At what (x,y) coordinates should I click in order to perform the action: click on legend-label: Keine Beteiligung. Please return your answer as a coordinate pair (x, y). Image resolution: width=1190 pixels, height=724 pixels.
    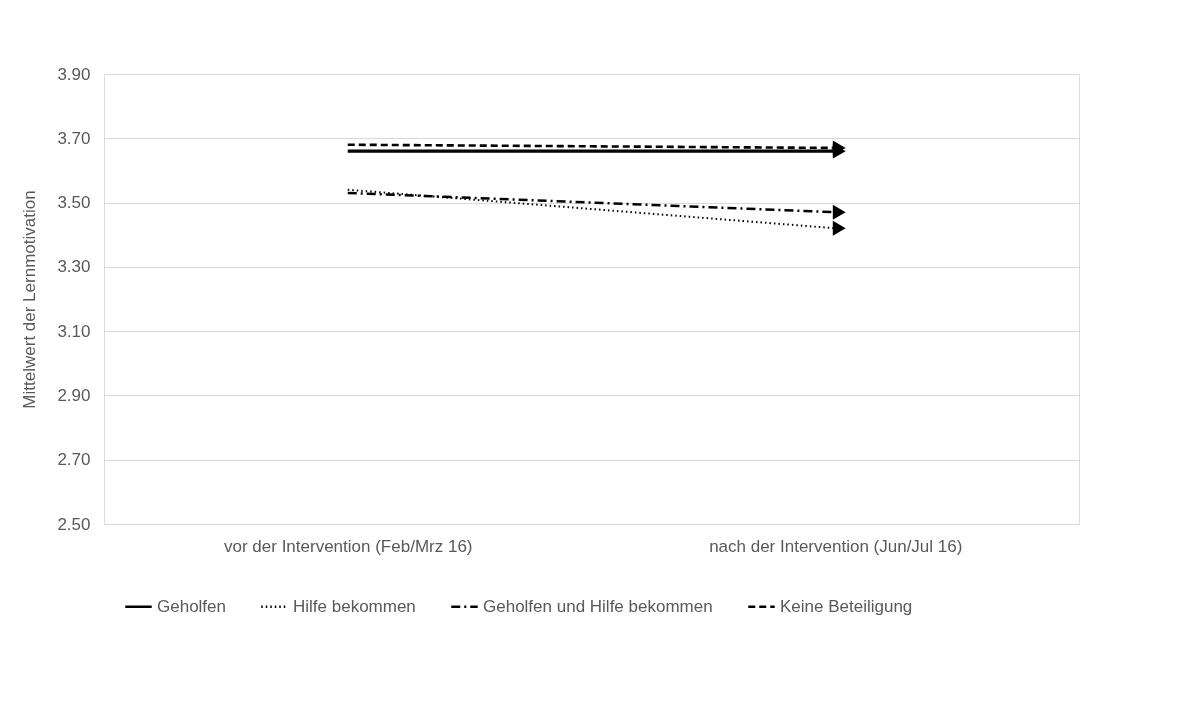
    Looking at the image, I should click on (846, 606).